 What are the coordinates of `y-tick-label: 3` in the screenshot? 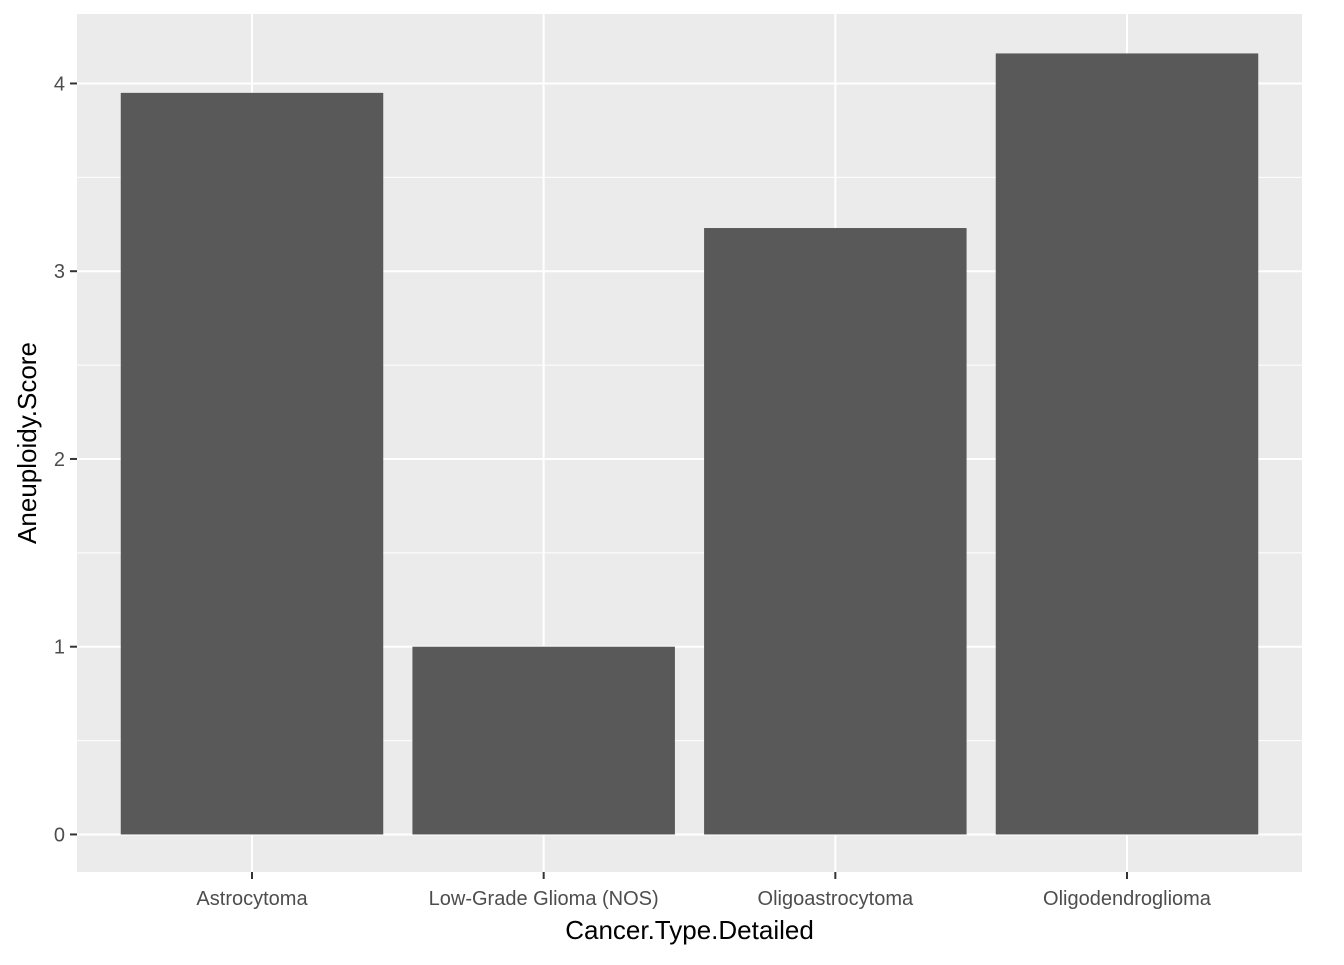 It's located at (59, 272).